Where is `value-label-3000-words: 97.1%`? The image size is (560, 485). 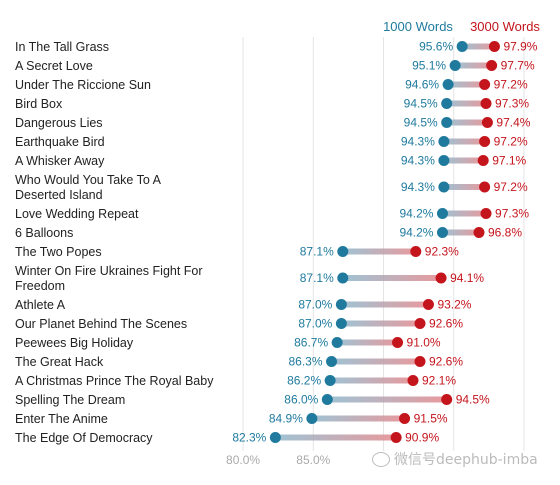
value-label-3000-words: 97.1% is located at coordinates (509, 161).